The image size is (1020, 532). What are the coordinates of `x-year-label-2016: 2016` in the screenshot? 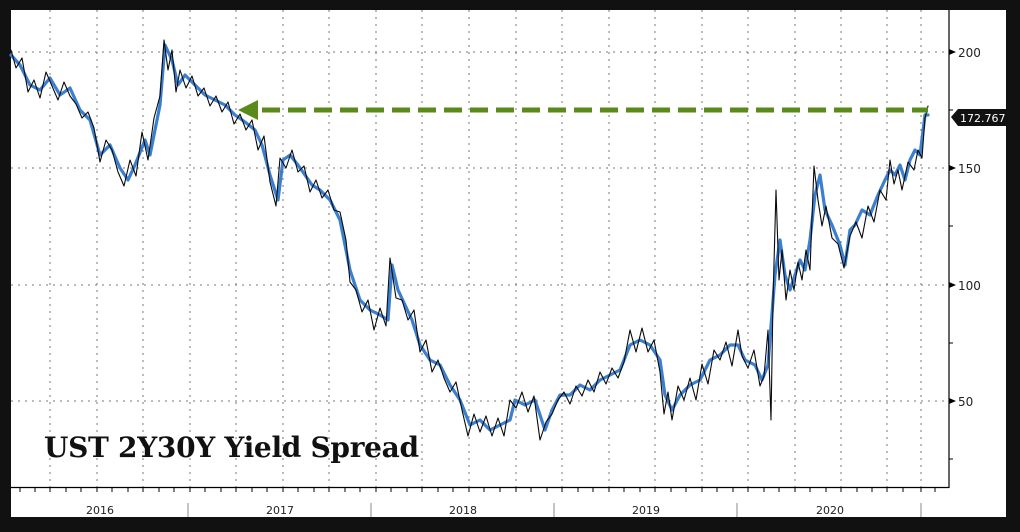 It's located at (100, 510).